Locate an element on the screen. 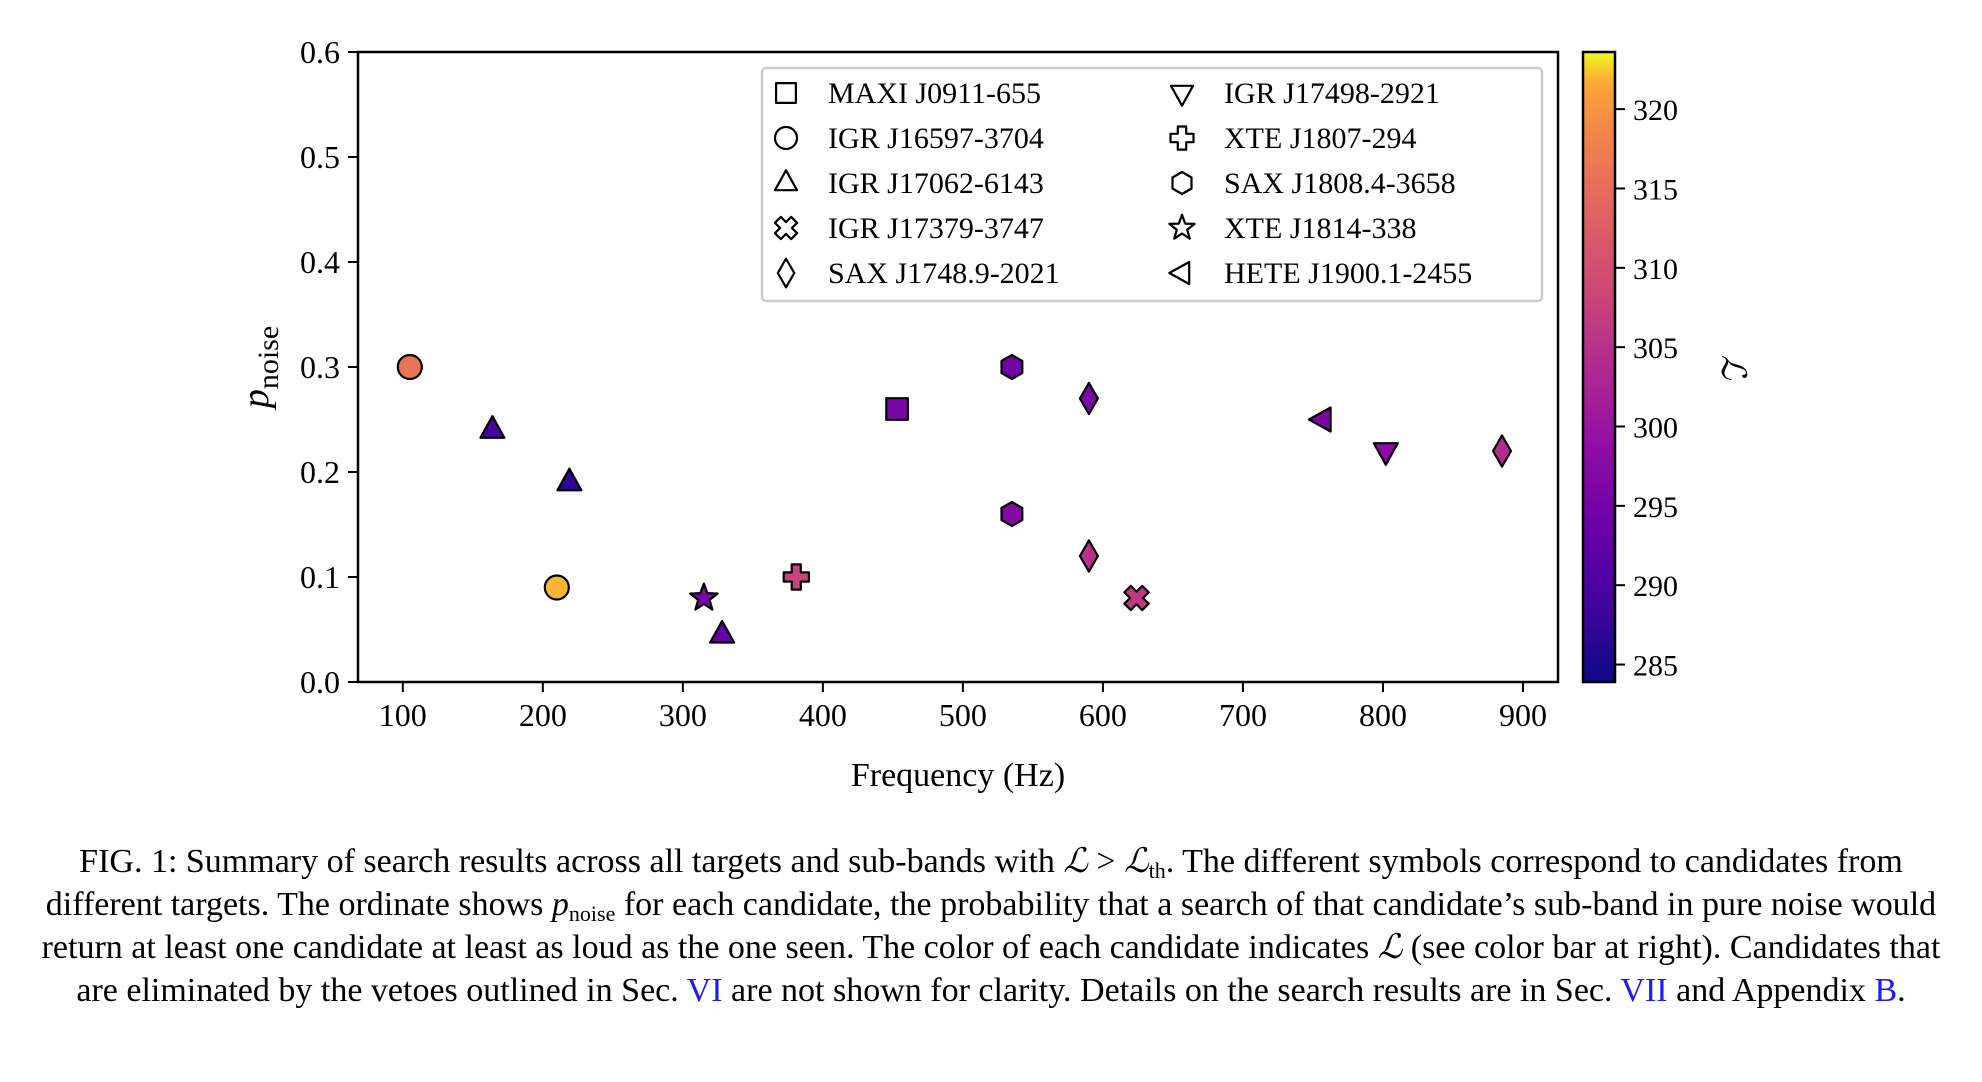  colorbar-tick-label: 285 is located at coordinates (1655, 666).